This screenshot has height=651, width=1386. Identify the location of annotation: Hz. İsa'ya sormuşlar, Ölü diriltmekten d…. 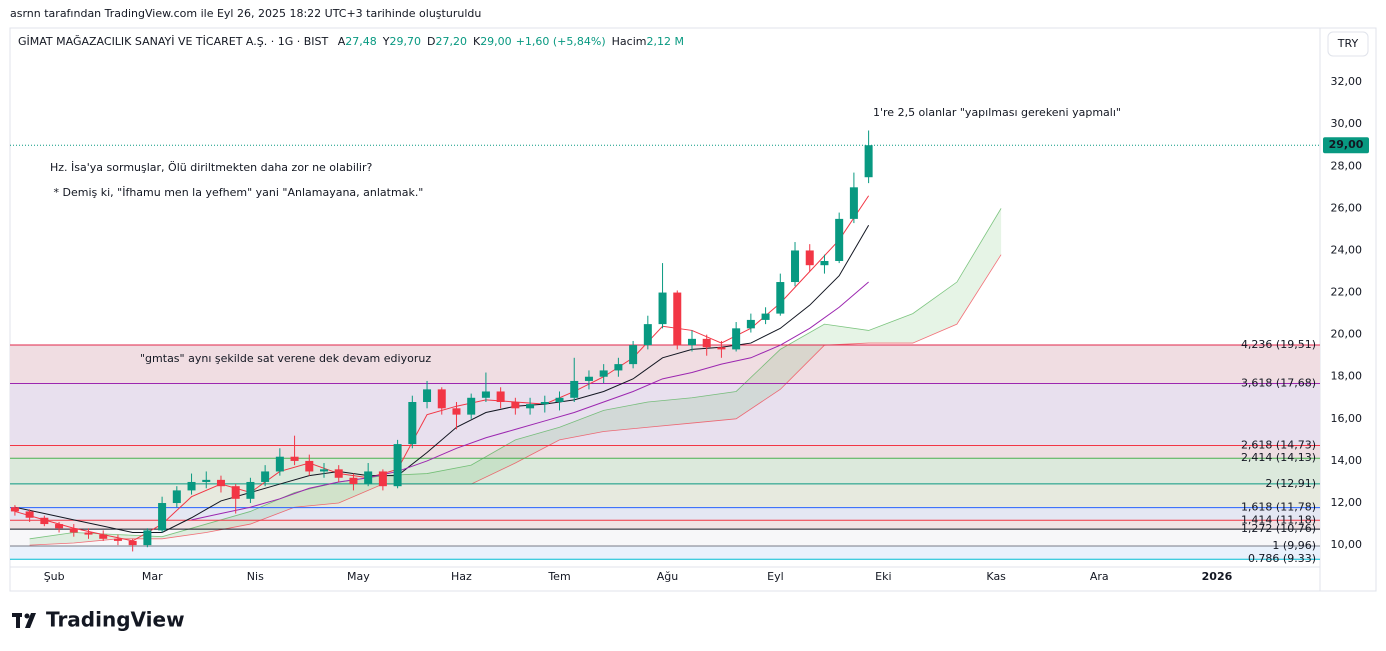
(211, 167).